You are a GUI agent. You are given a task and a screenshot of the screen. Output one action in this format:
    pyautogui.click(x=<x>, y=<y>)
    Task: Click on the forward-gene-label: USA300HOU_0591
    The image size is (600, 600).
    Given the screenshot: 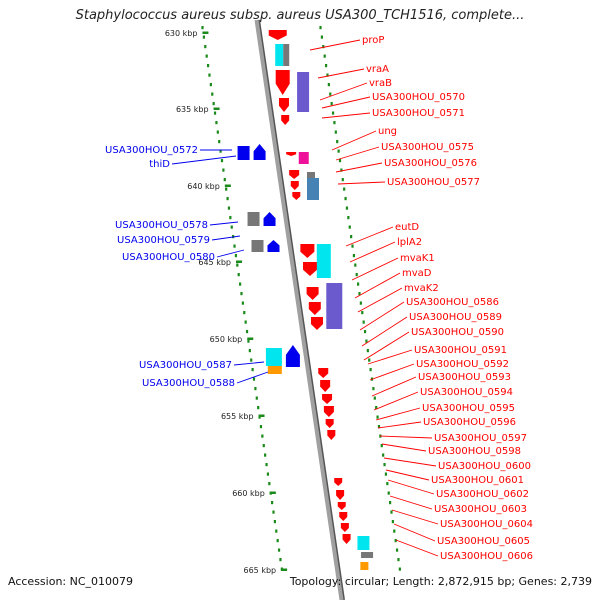 What is the action you would take?
    pyautogui.click(x=460, y=350)
    